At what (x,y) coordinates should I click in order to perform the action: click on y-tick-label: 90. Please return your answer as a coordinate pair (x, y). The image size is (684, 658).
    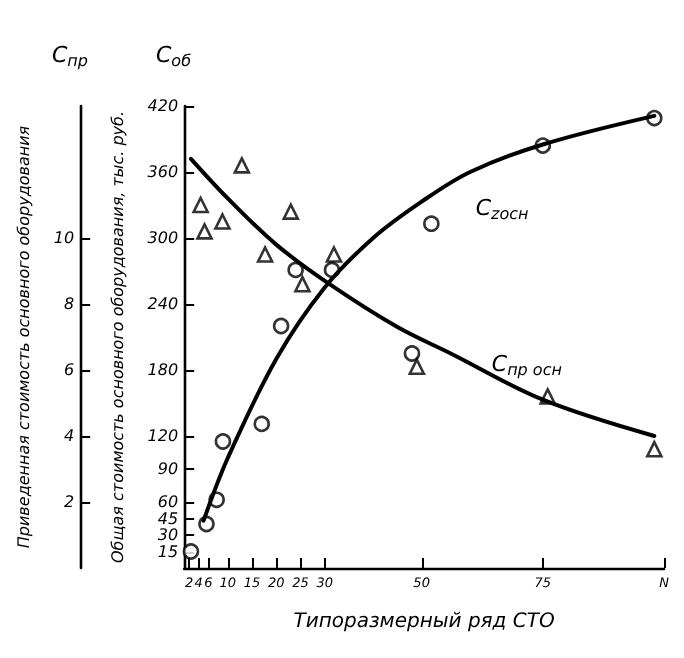
    Looking at the image, I should click on (168, 469).